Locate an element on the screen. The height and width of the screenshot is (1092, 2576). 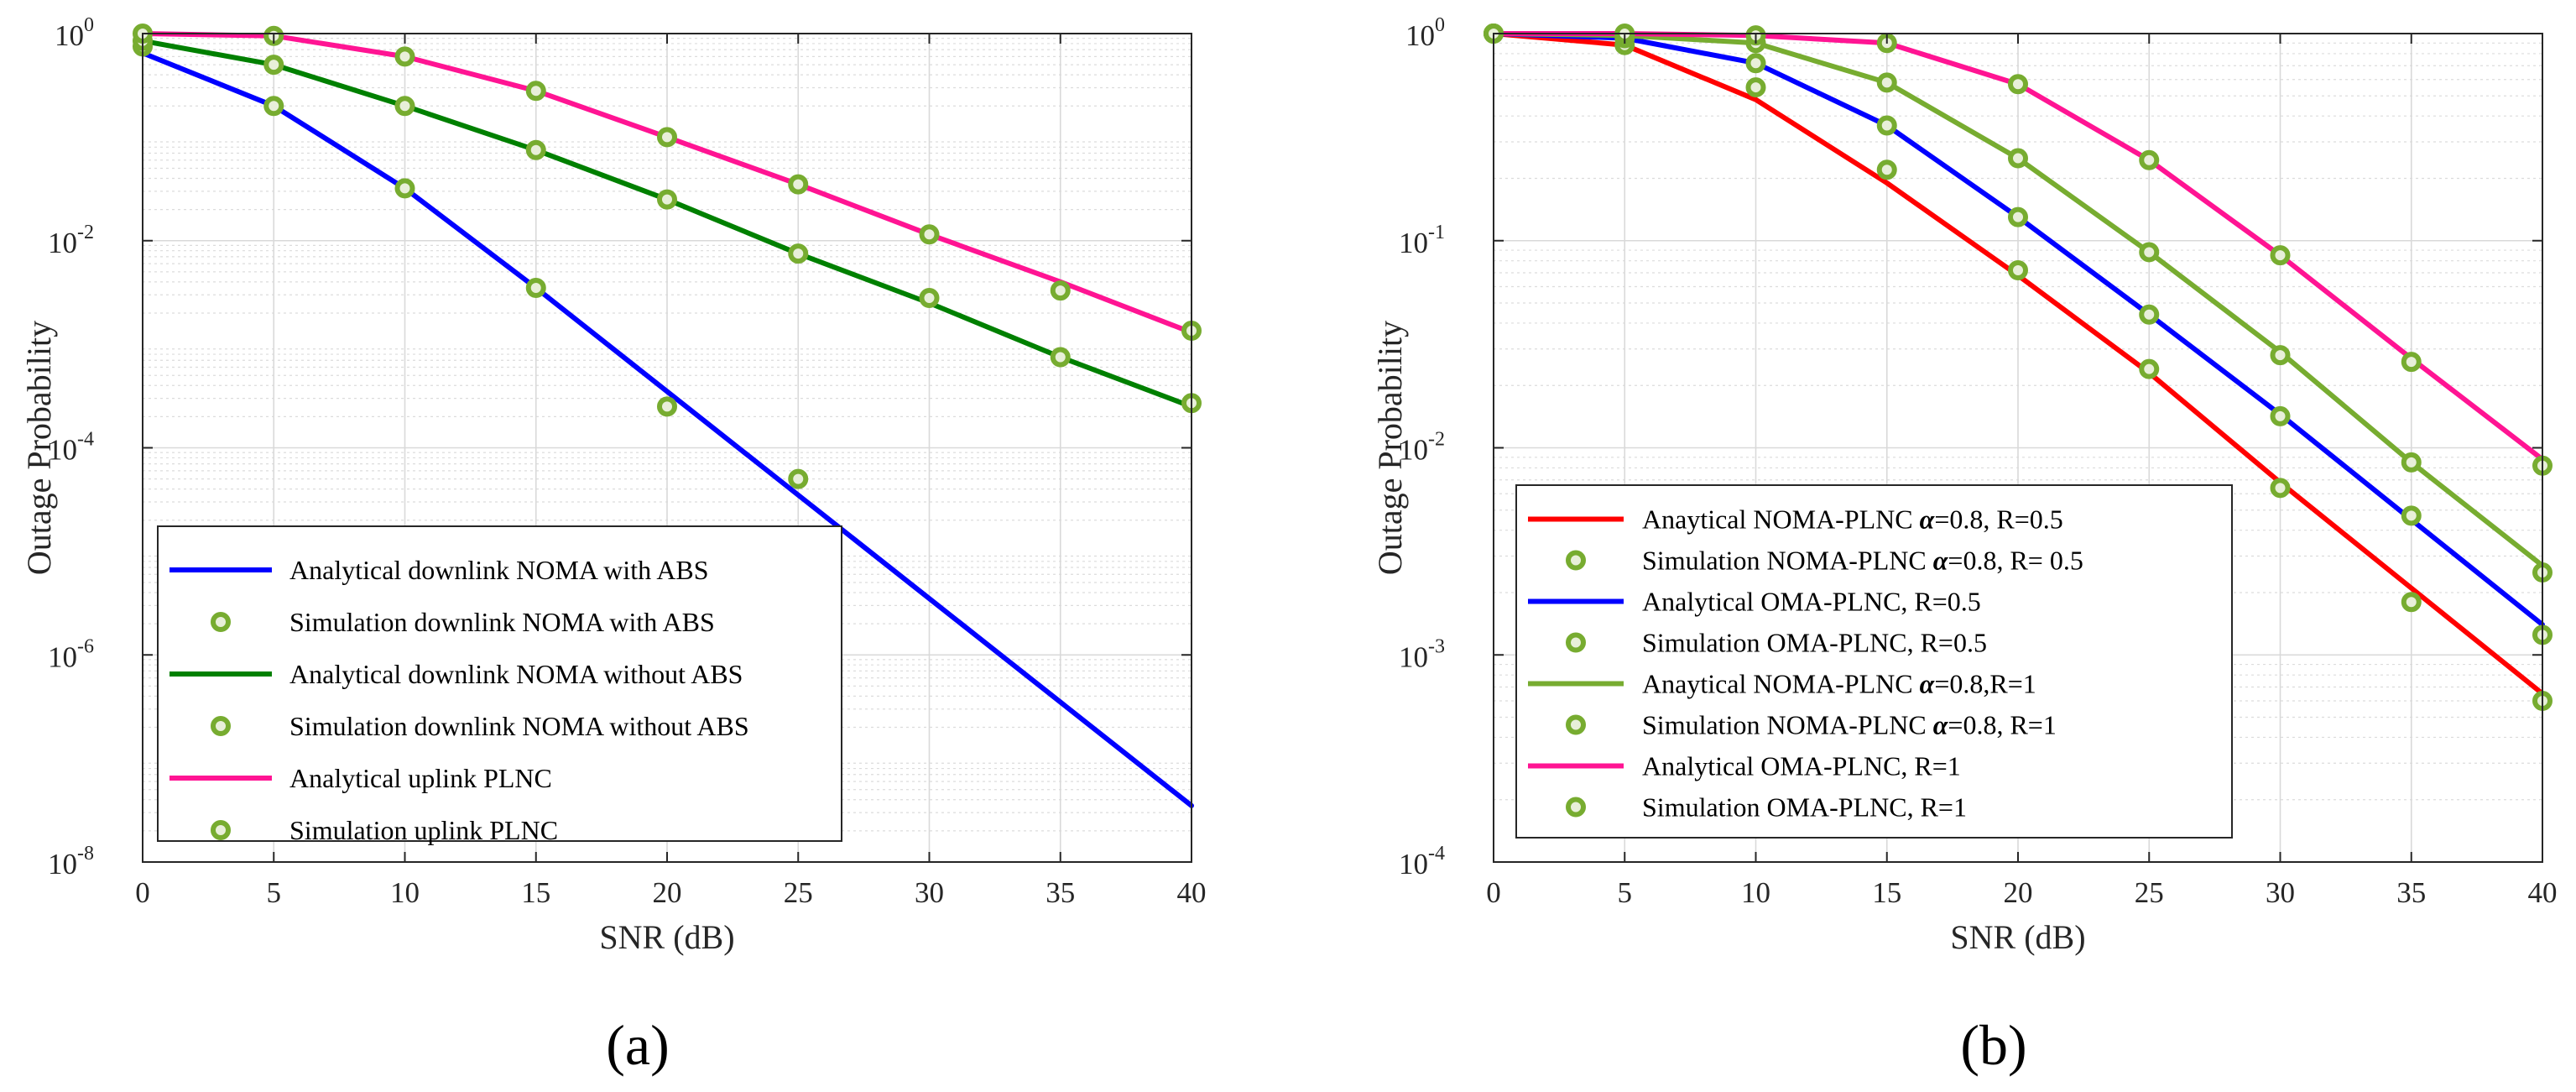
x-tick-label: 20 is located at coordinates (2018, 892).